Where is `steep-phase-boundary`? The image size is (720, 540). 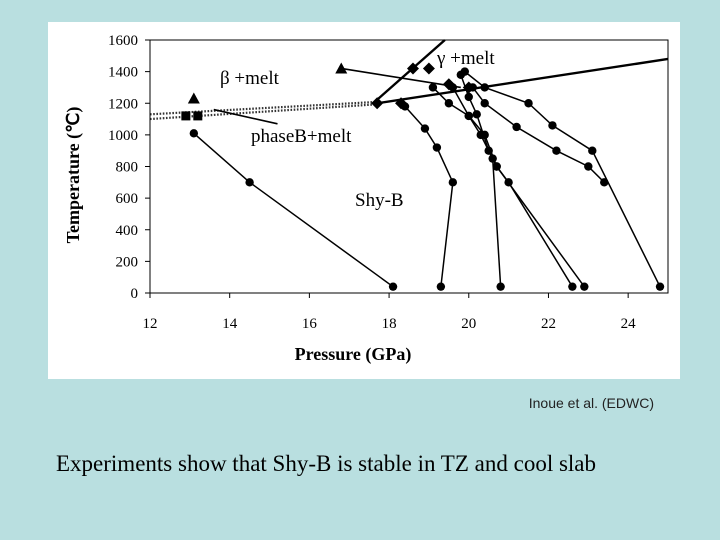 steep-phase-boundary is located at coordinates (409, 72).